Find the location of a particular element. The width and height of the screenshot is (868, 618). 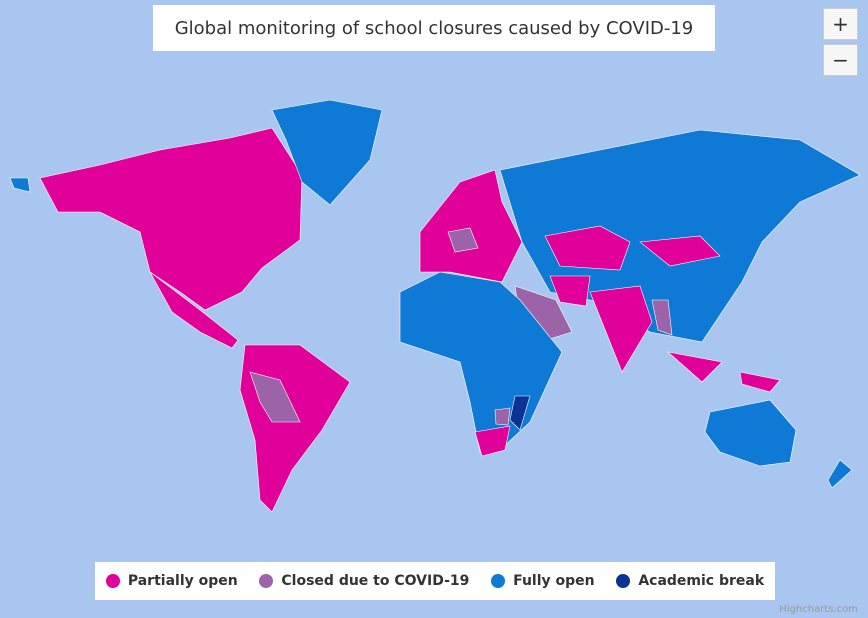

legend-label: Fully open is located at coordinates (554, 581).